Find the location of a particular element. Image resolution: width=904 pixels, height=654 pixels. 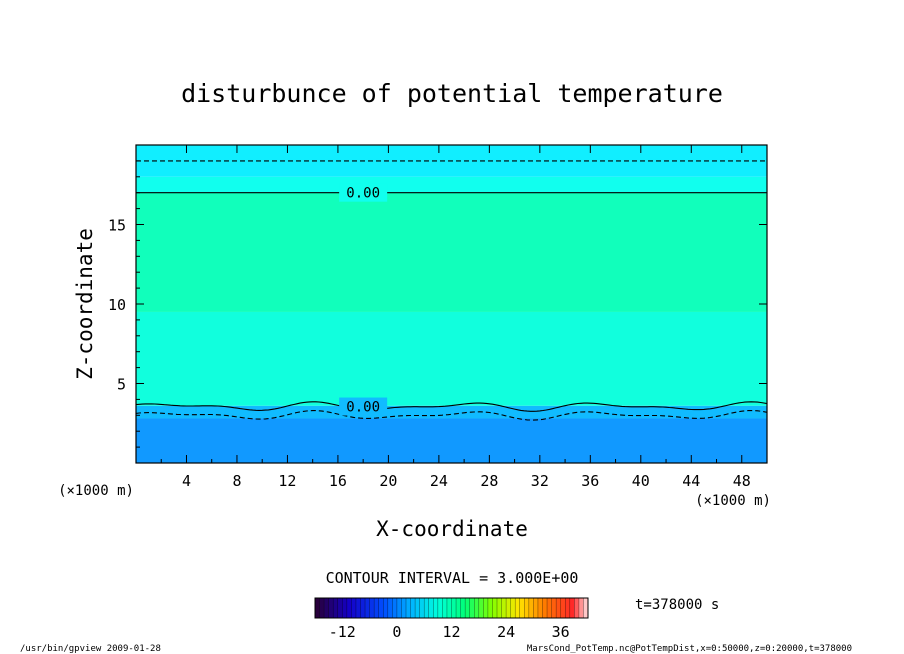

x-tick-label: 16 is located at coordinates (338, 481).